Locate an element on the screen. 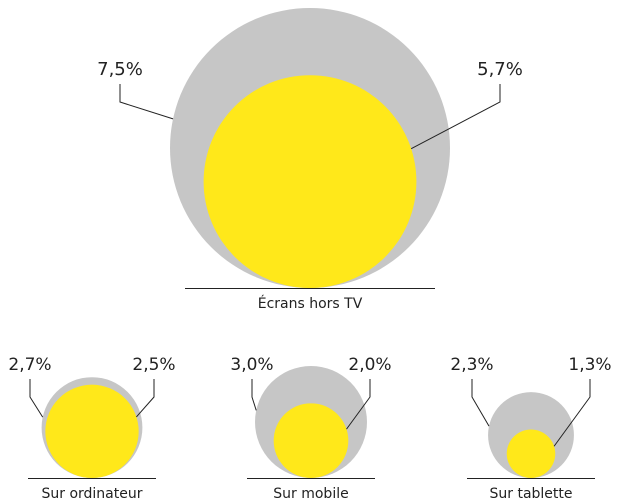  value-label: 2,0% is located at coordinates (369, 365).